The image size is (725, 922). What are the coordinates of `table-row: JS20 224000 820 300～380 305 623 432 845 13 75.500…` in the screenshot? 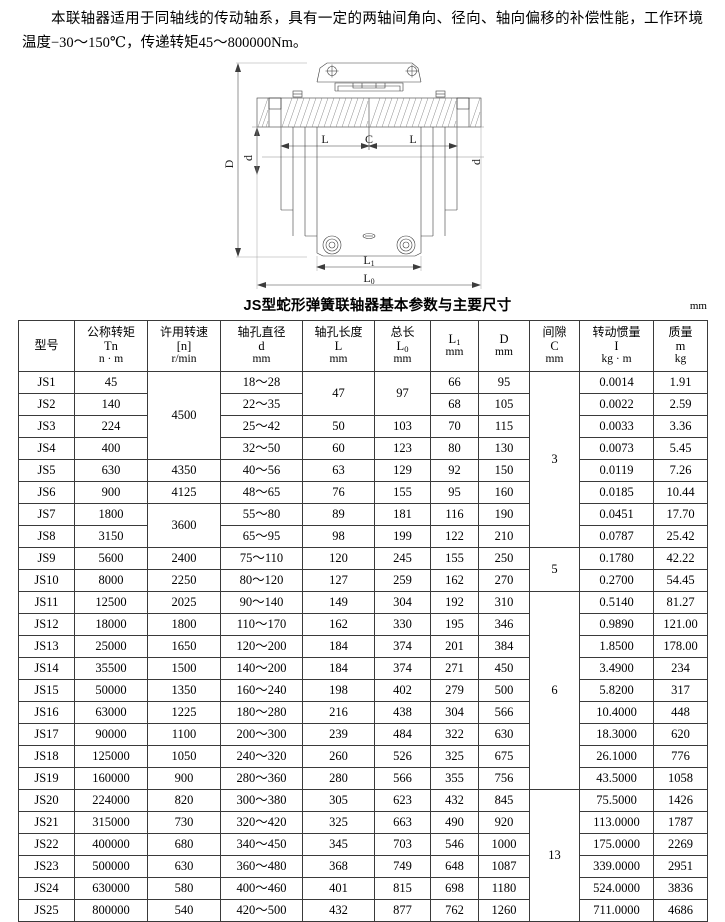 It's located at (363, 855).